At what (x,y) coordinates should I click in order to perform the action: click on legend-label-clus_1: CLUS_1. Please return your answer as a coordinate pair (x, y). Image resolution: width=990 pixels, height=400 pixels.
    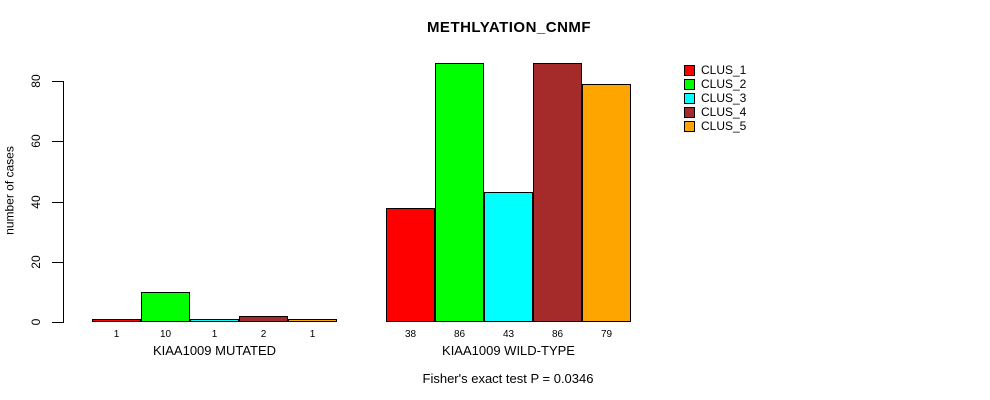
    Looking at the image, I should click on (724, 70).